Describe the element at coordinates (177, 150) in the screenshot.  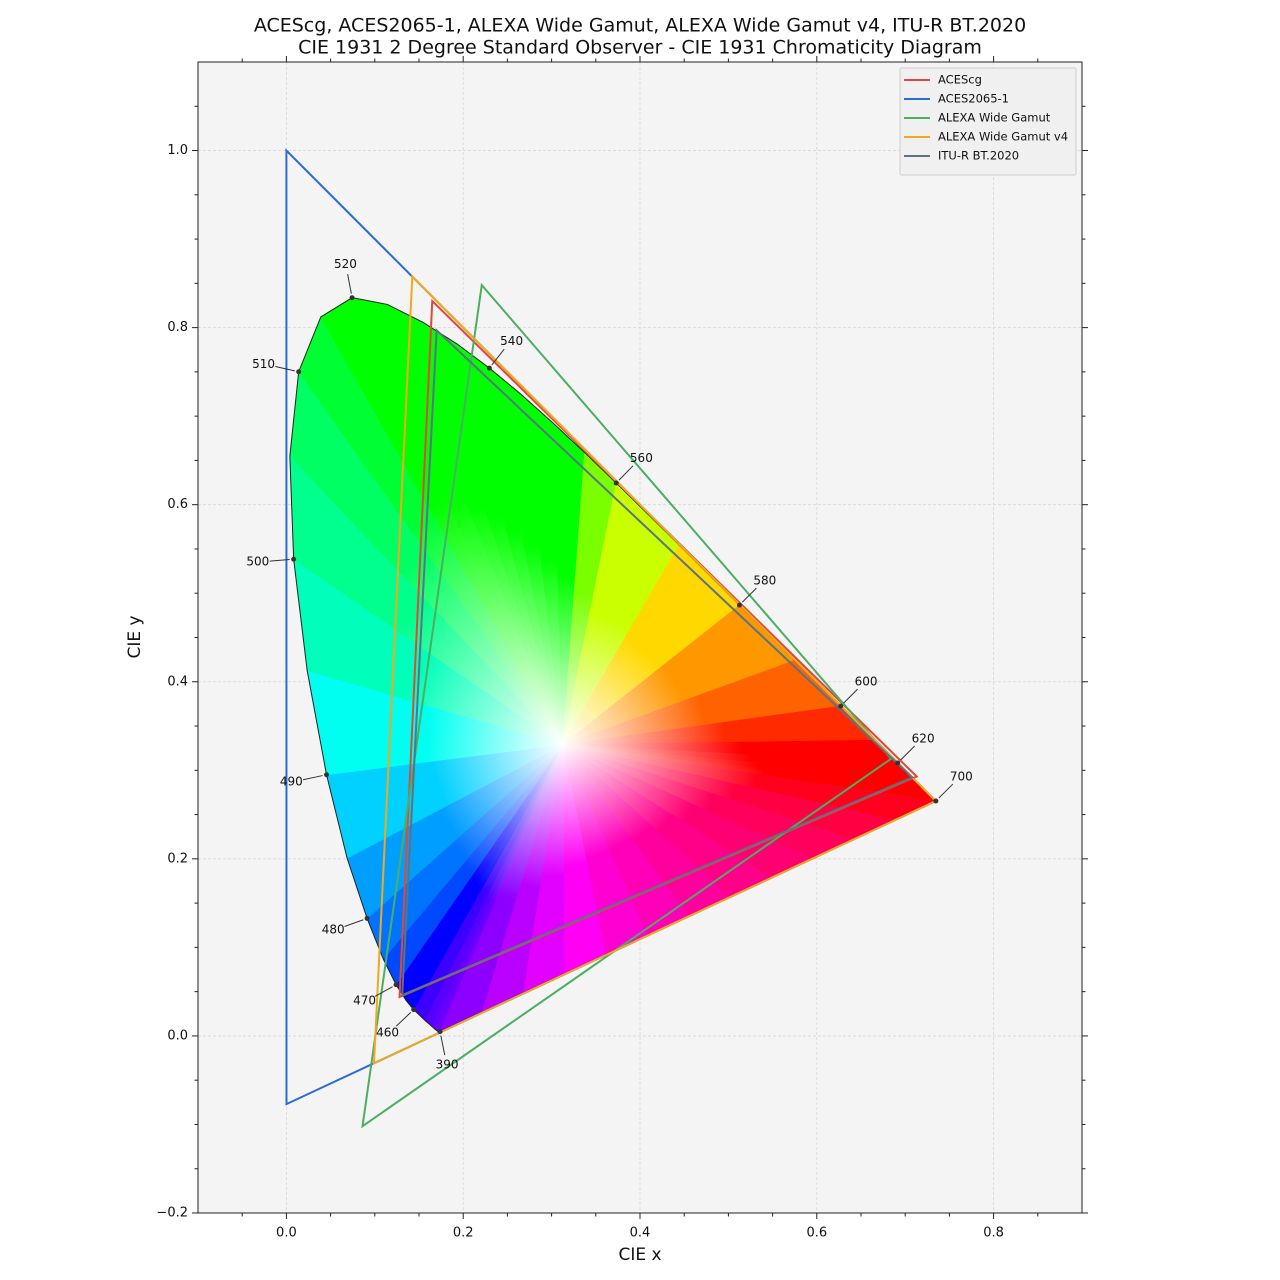
I see `y-tick-label: 1.0` at that location.